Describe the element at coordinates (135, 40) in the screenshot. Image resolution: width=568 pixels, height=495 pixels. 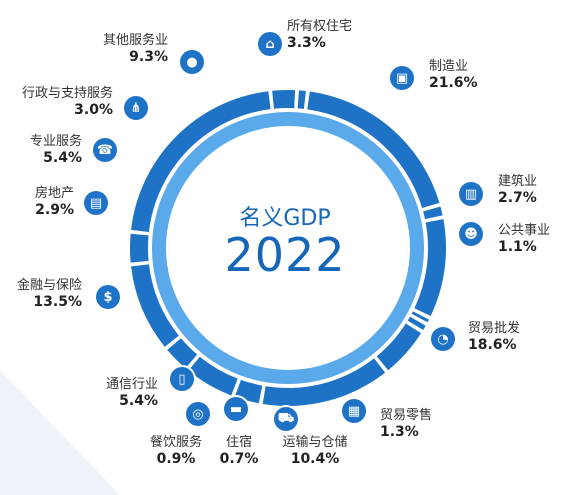
I see `sector-name: 其他服务业` at that location.